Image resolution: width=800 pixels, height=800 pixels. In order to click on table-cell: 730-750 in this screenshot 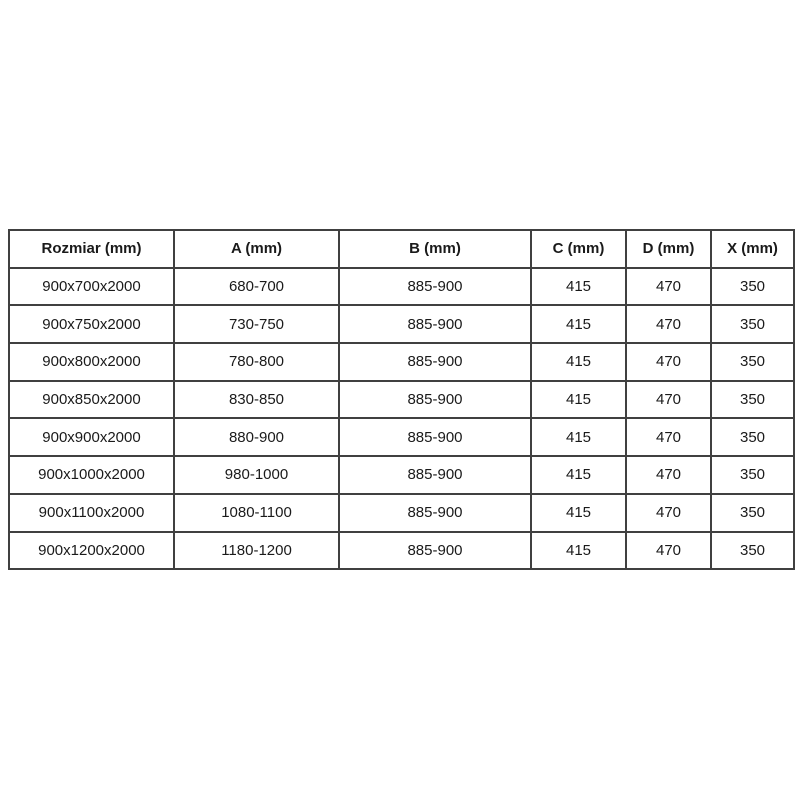, I will do `click(256, 324)`.